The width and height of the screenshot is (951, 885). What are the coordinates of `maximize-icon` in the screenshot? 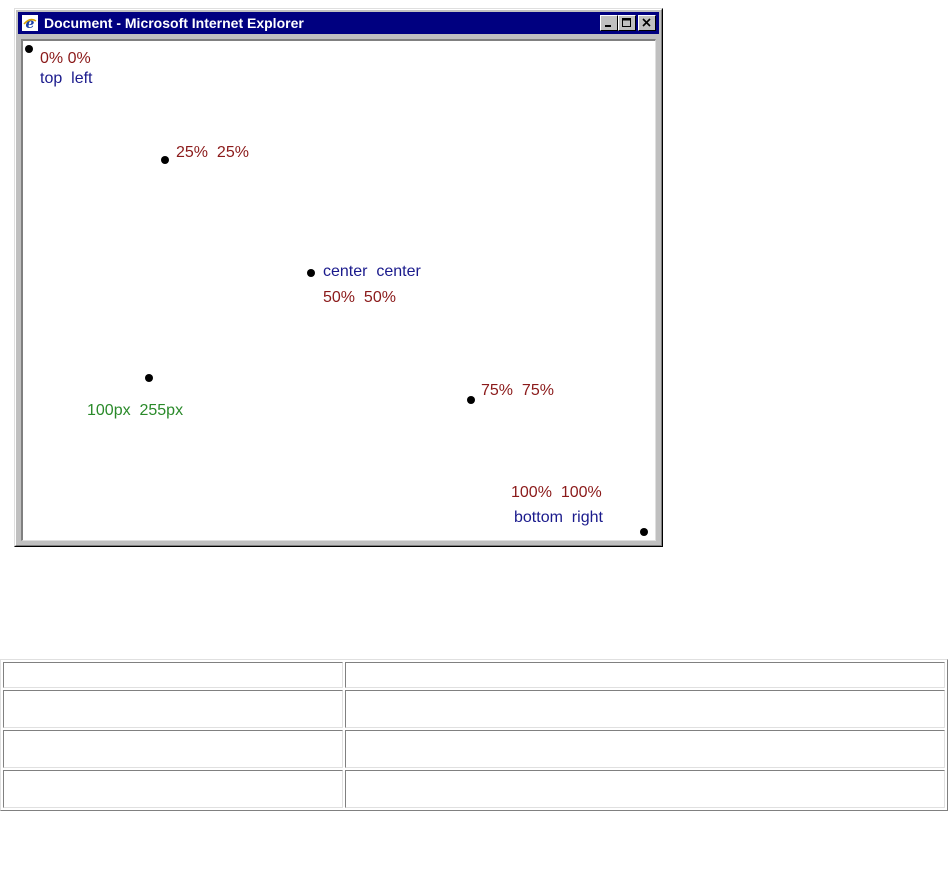 It's located at (626, 22).